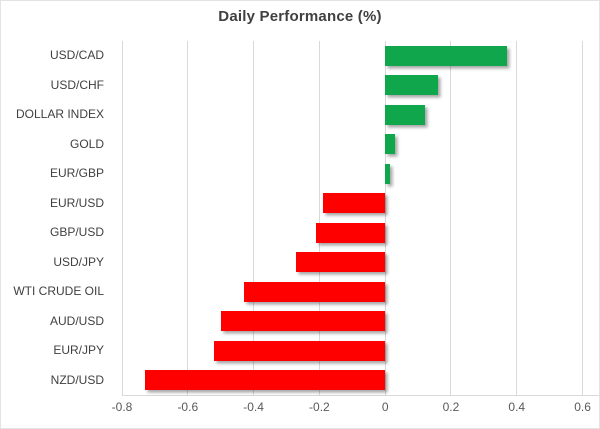  Describe the element at coordinates (77, 84) in the screenshot. I see `category-label: USD/CHF` at that location.